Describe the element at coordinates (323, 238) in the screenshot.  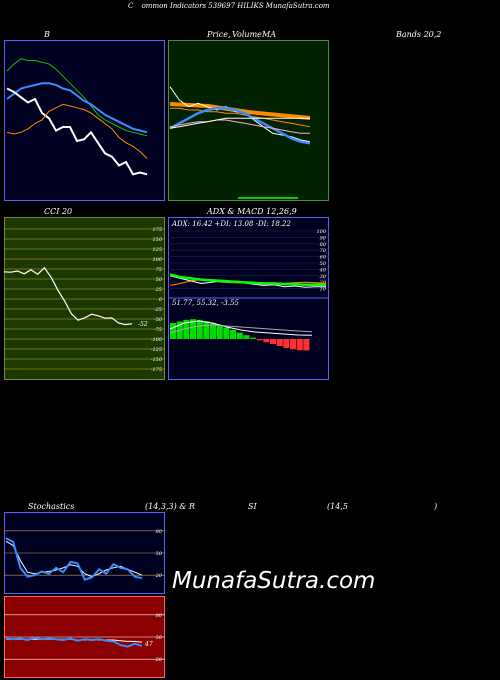
I see `adx-tick-label: 90` at that location.